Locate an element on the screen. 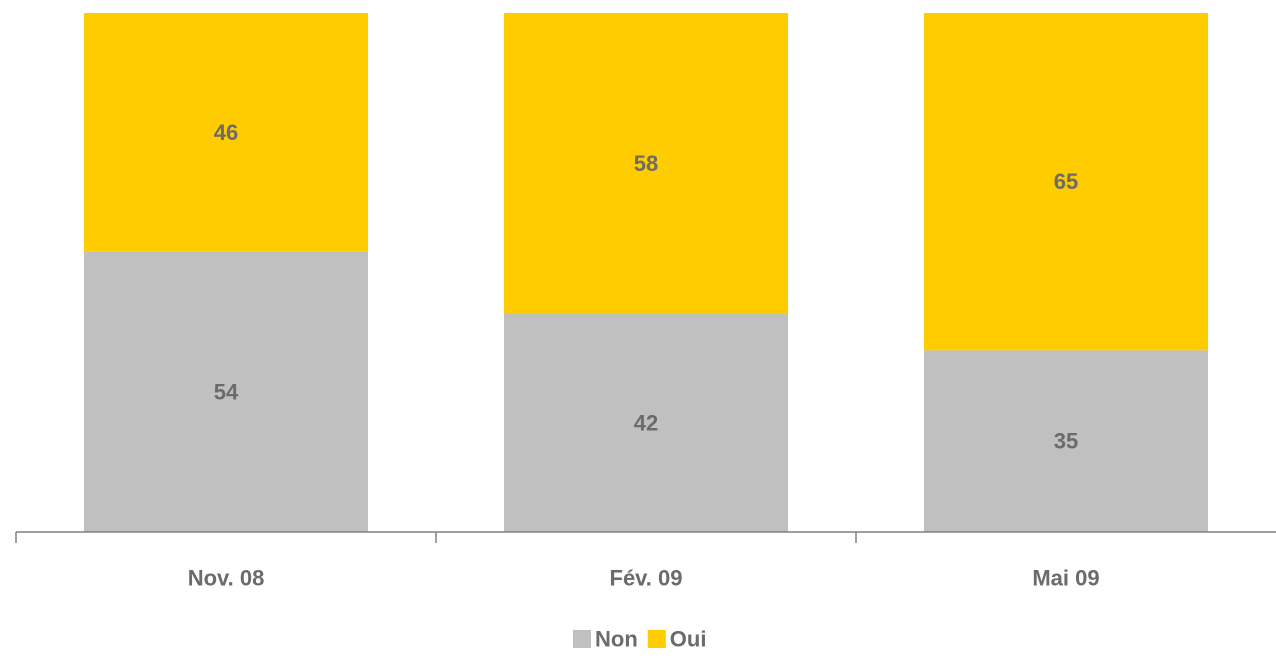 The width and height of the screenshot is (1276, 659). x-axis is located at coordinates (645, 537).